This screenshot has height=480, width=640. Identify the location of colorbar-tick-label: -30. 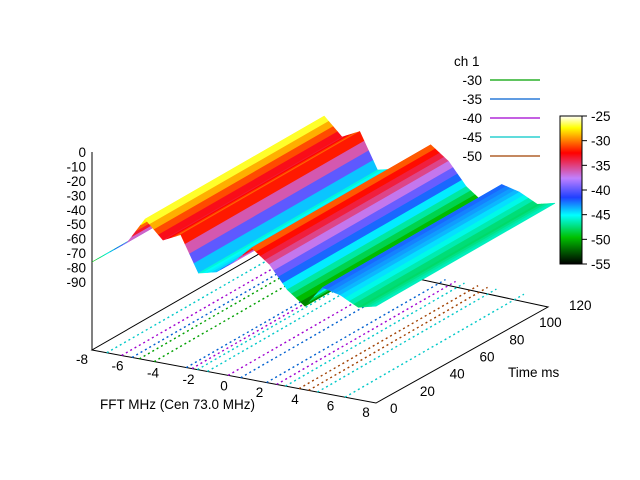
(601, 141).